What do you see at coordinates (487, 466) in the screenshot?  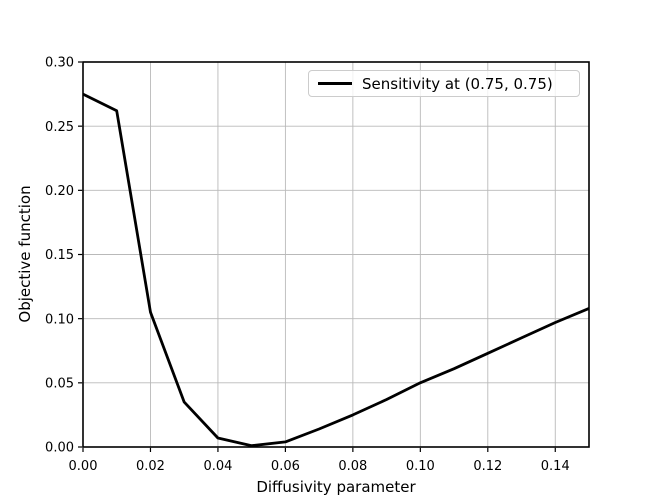 I see `x-tick-label: 0.12` at bounding box center [487, 466].